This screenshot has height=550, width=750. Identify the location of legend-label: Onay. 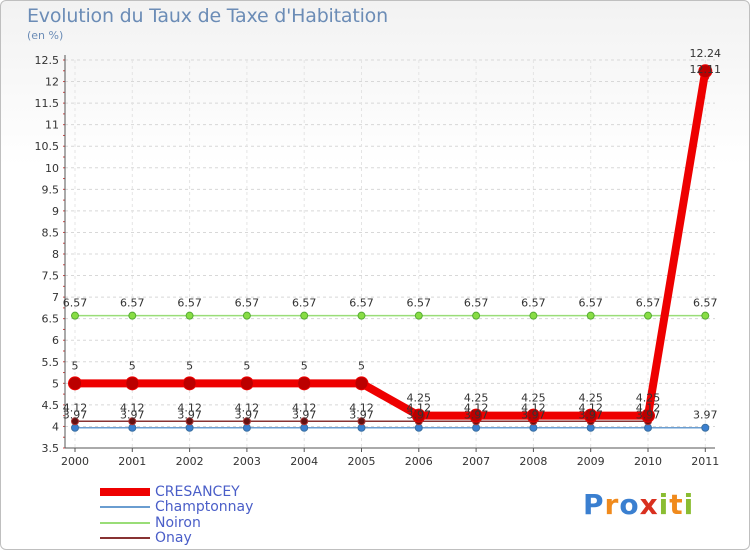
(173, 538).